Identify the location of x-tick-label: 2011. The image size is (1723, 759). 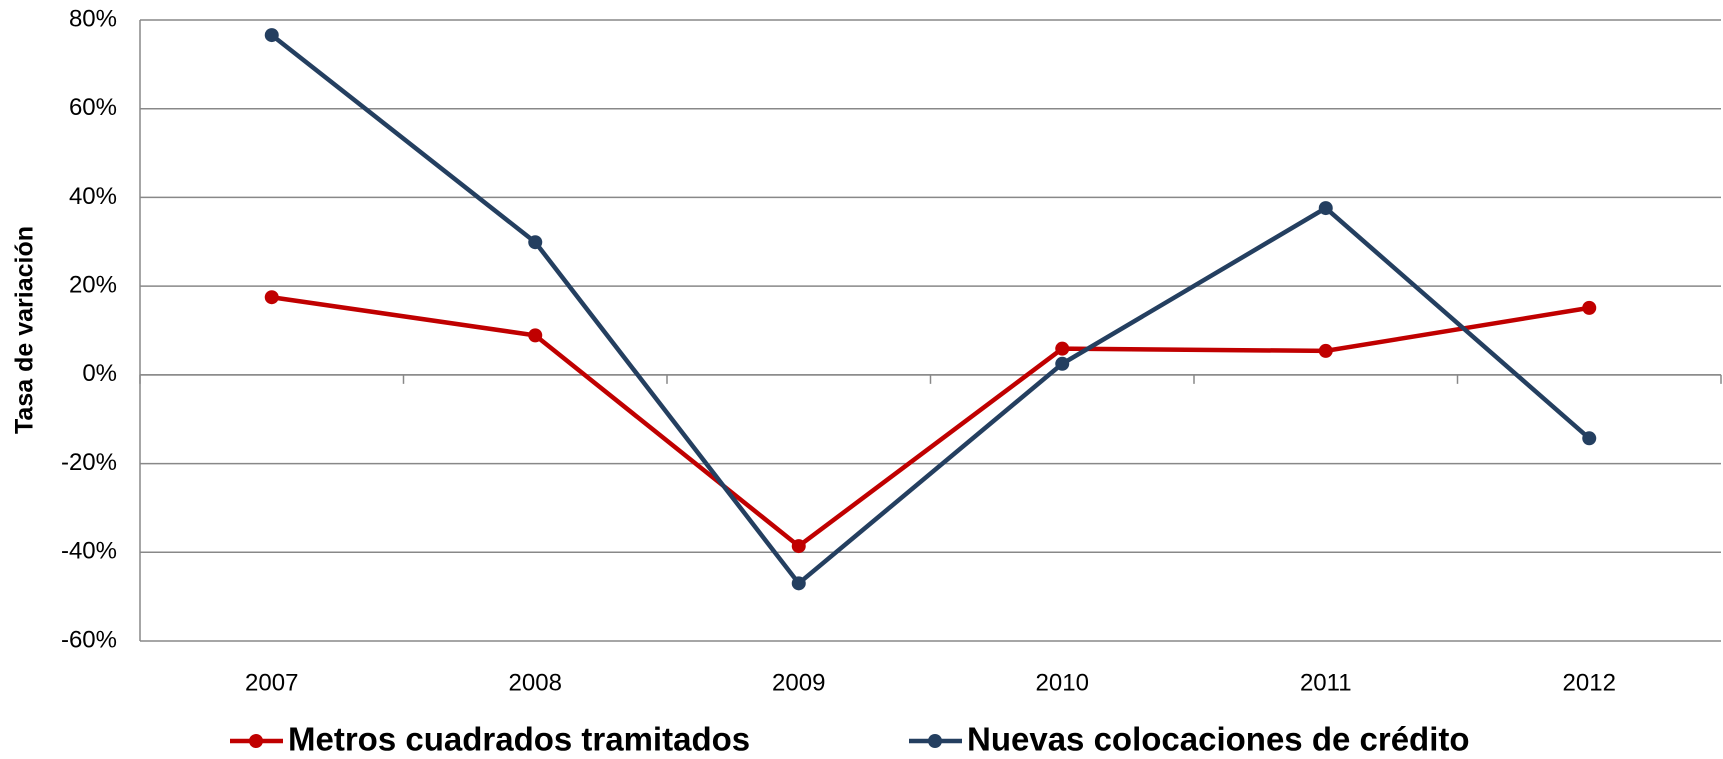
(1326, 682).